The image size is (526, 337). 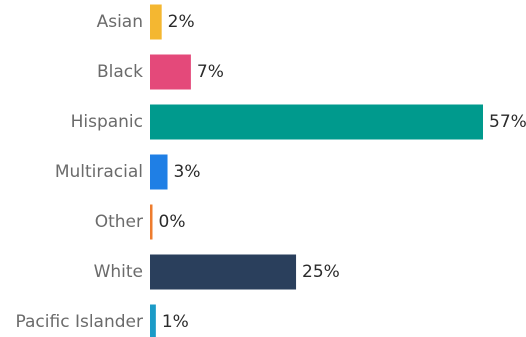 I want to click on value-label-other: 0%, so click(x=172, y=222).